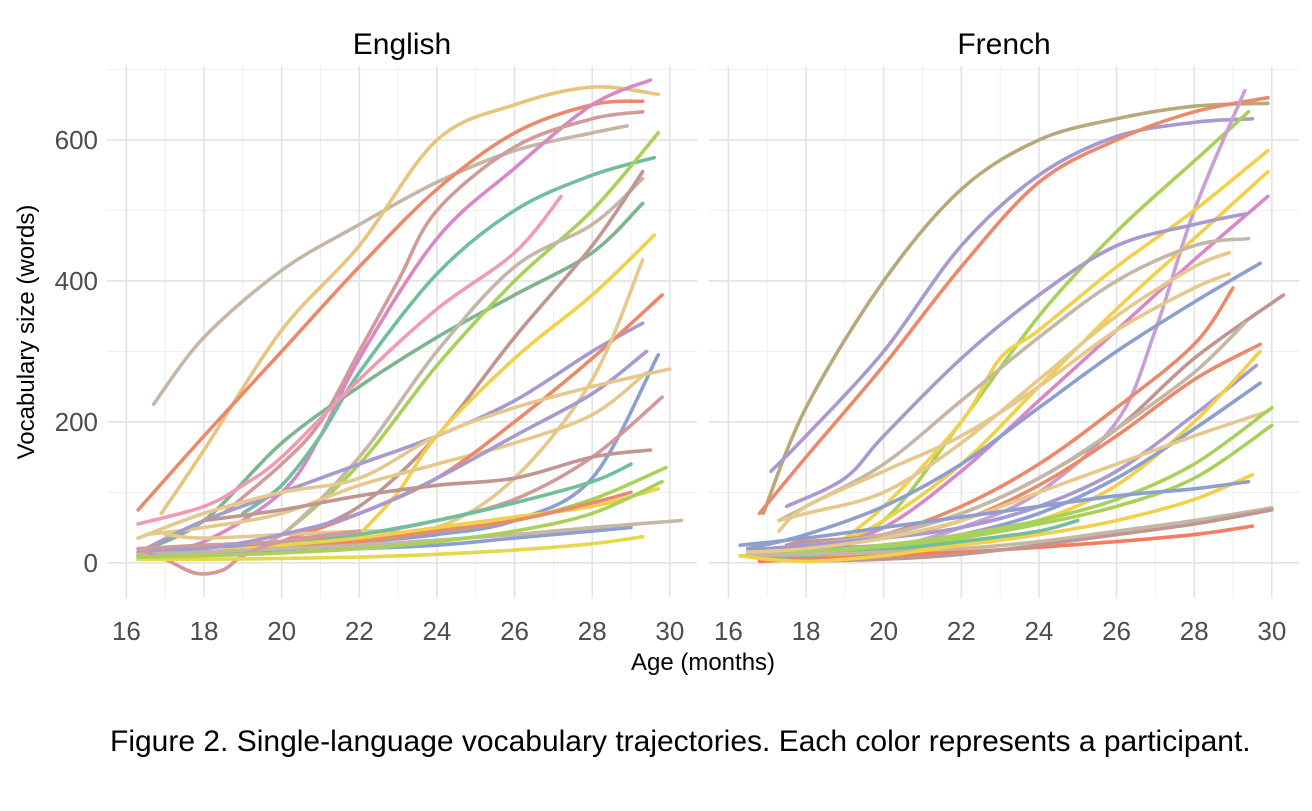 The height and width of the screenshot is (811, 1312). What do you see at coordinates (703, 662) in the screenshot?
I see `x-axis-label: Age (months)` at bounding box center [703, 662].